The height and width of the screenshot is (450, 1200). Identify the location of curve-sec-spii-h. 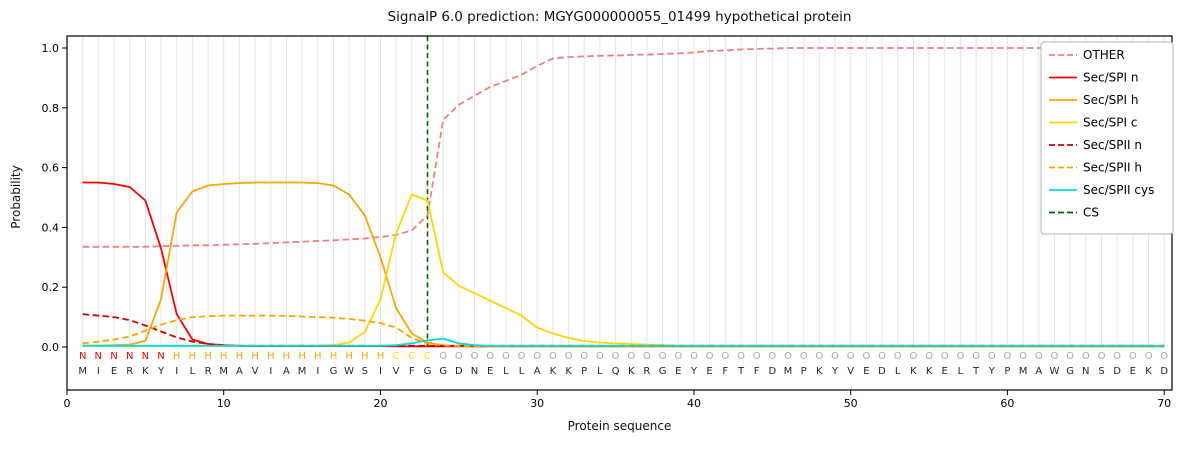
(623, 331).